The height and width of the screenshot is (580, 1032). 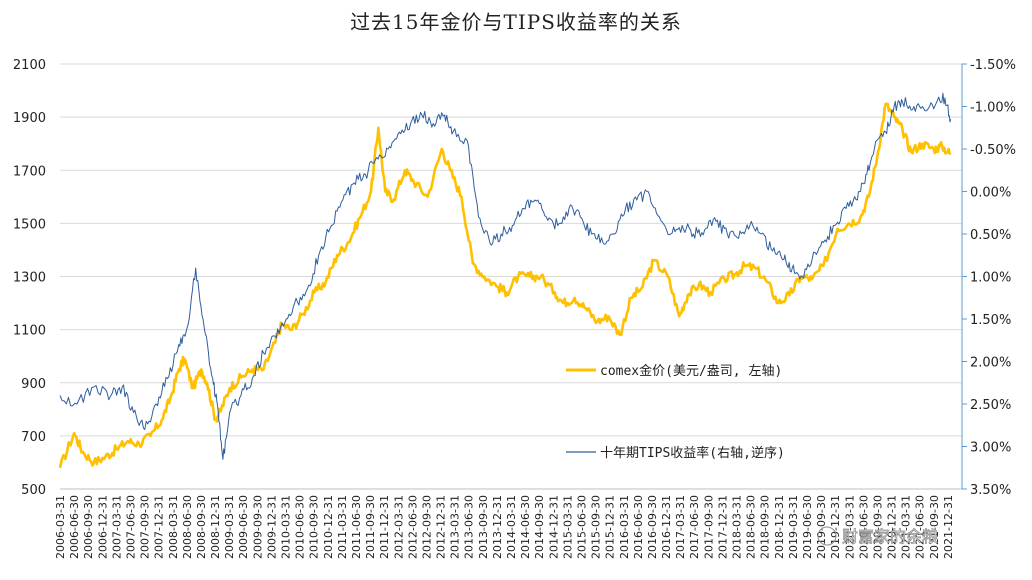 What do you see at coordinates (74, 527) in the screenshot?
I see `x-tick-label: 2006-06-30` at bounding box center [74, 527].